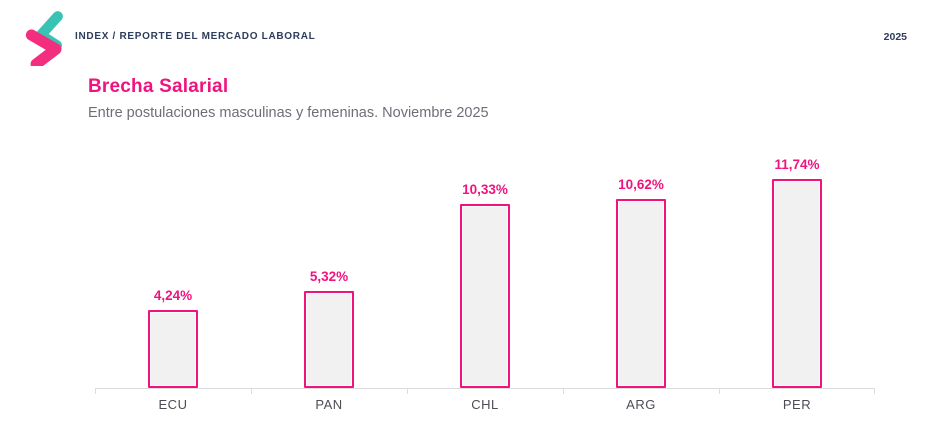 This screenshot has width=940, height=433. Describe the element at coordinates (641, 404) in the screenshot. I see `x-axis-label-arg: ARG` at that location.